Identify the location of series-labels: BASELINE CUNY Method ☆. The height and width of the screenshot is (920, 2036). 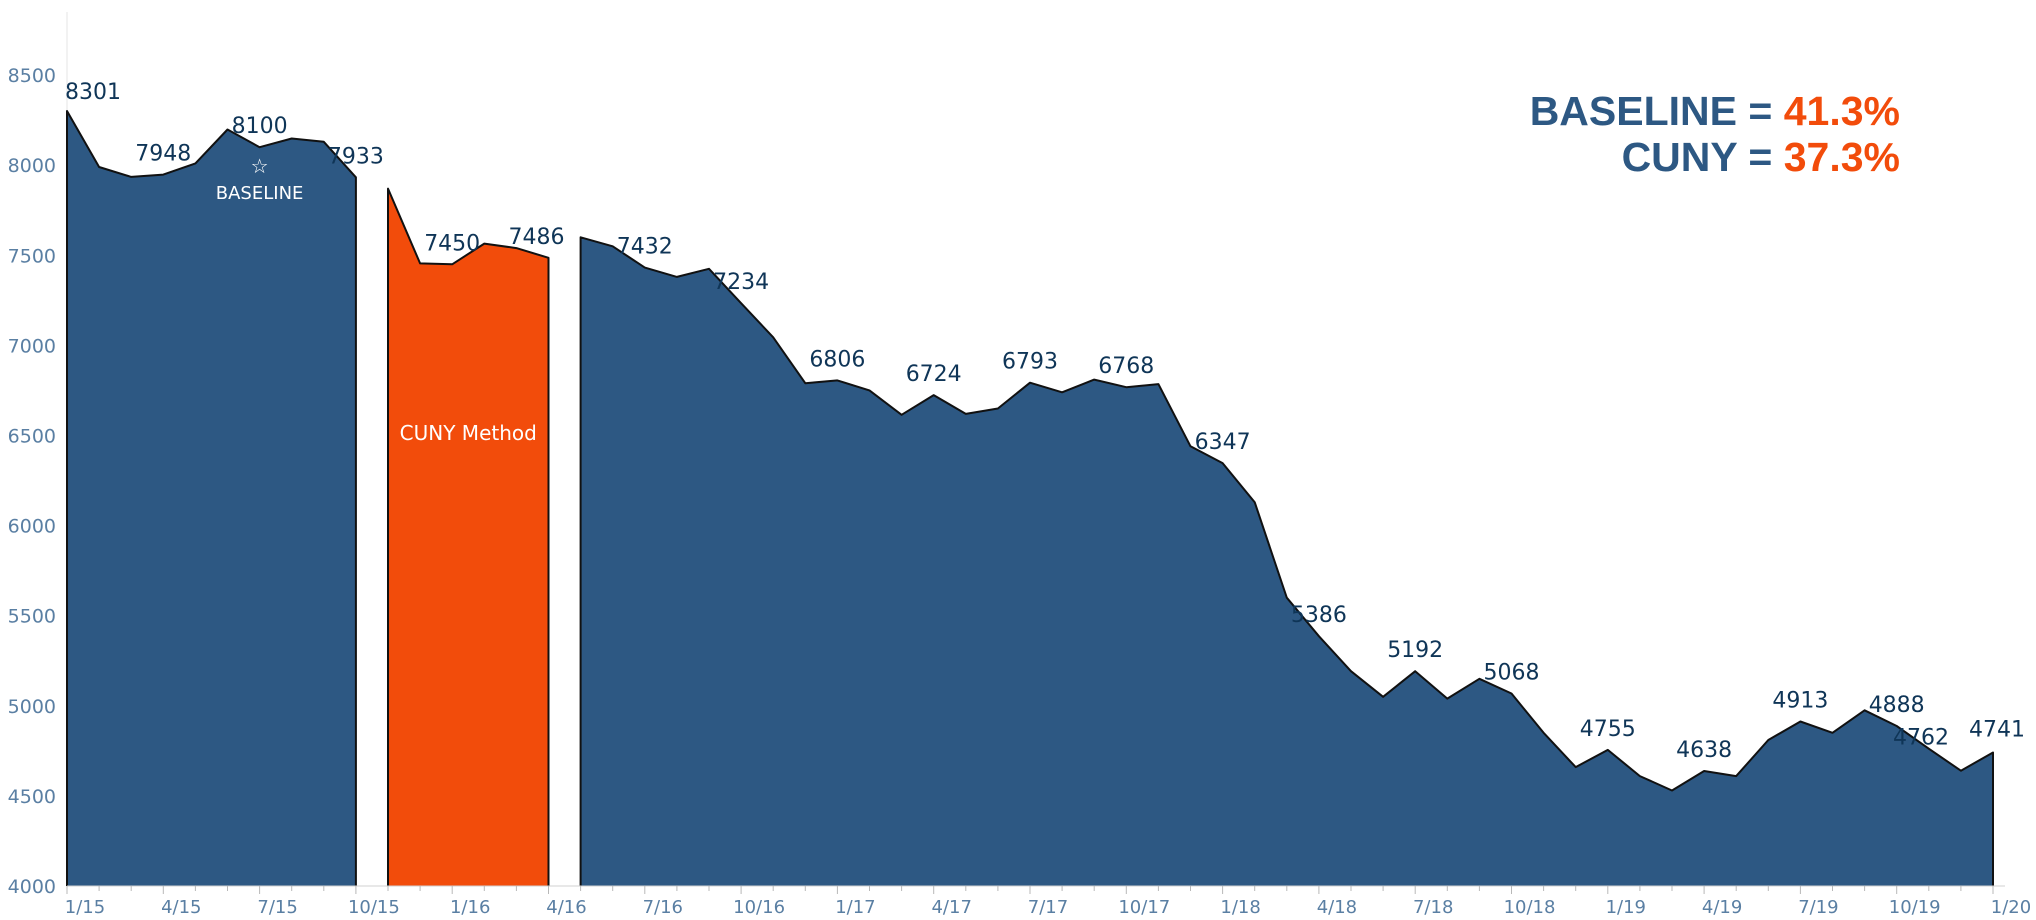
(376, 299).